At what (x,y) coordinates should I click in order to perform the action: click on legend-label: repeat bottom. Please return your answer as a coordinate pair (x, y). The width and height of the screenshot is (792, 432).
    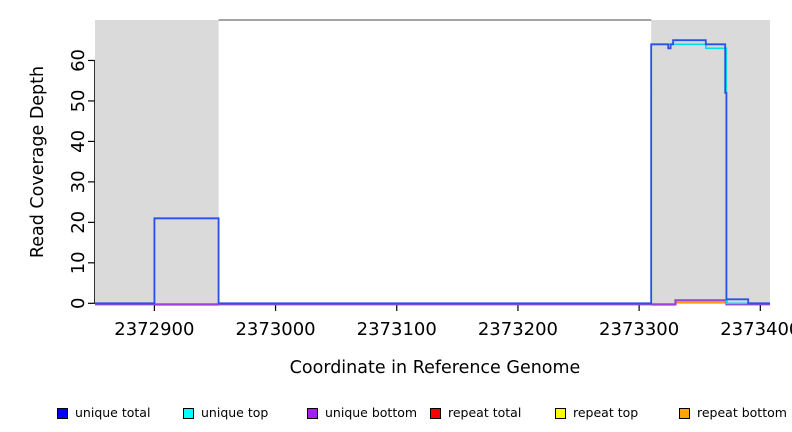
    Looking at the image, I should click on (742, 412).